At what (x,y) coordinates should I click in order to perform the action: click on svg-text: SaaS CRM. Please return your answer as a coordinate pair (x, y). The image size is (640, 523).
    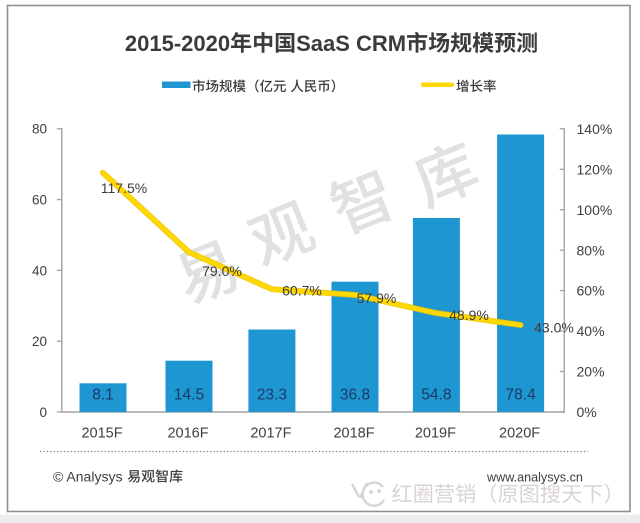
    Looking at the image, I should click on (351, 43).